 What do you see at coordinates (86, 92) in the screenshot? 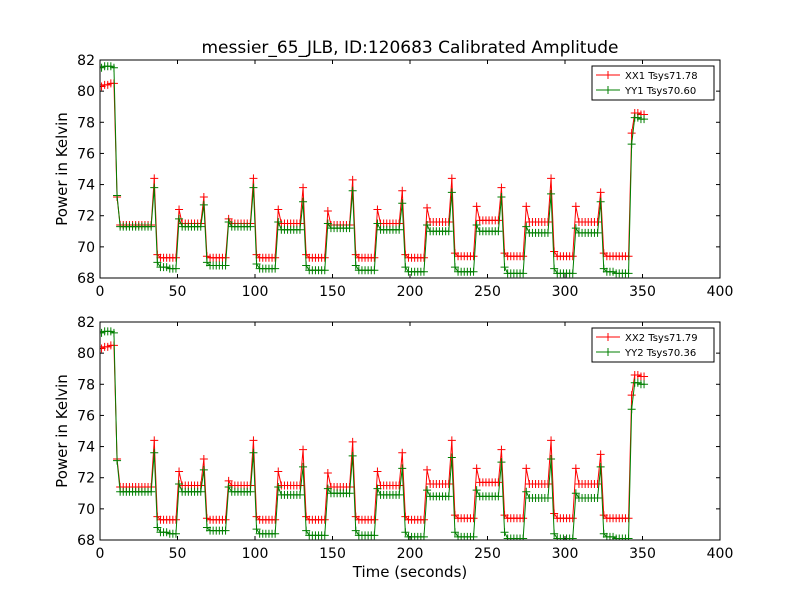
I see `y-tick-label: 80` at bounding box center [86, 92].